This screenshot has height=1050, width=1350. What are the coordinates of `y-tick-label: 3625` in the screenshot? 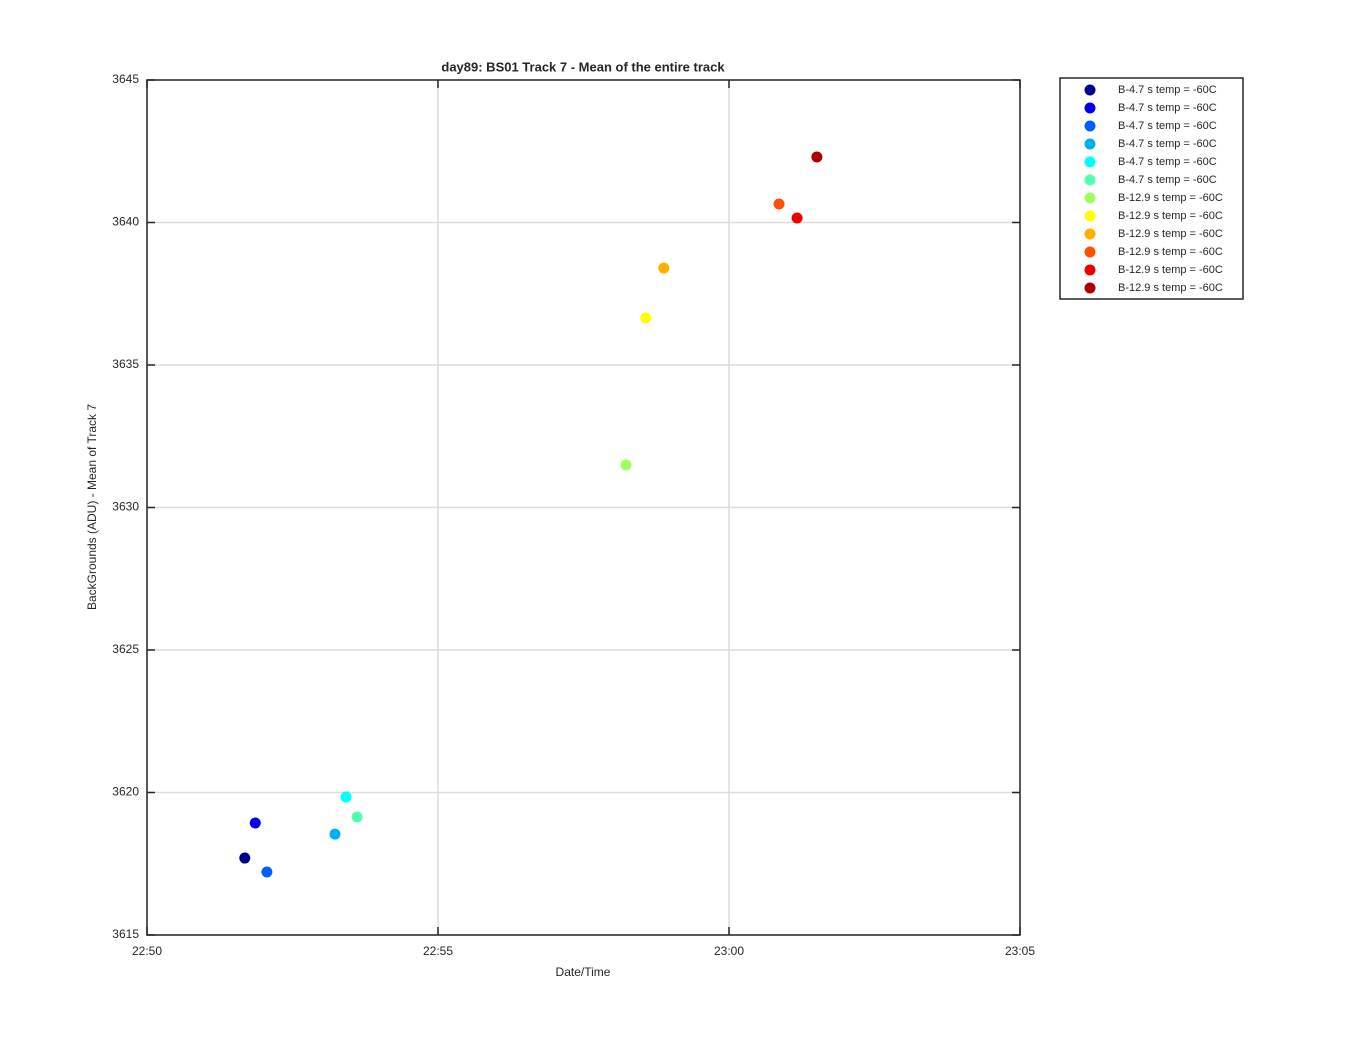 It's located at (125, 649).